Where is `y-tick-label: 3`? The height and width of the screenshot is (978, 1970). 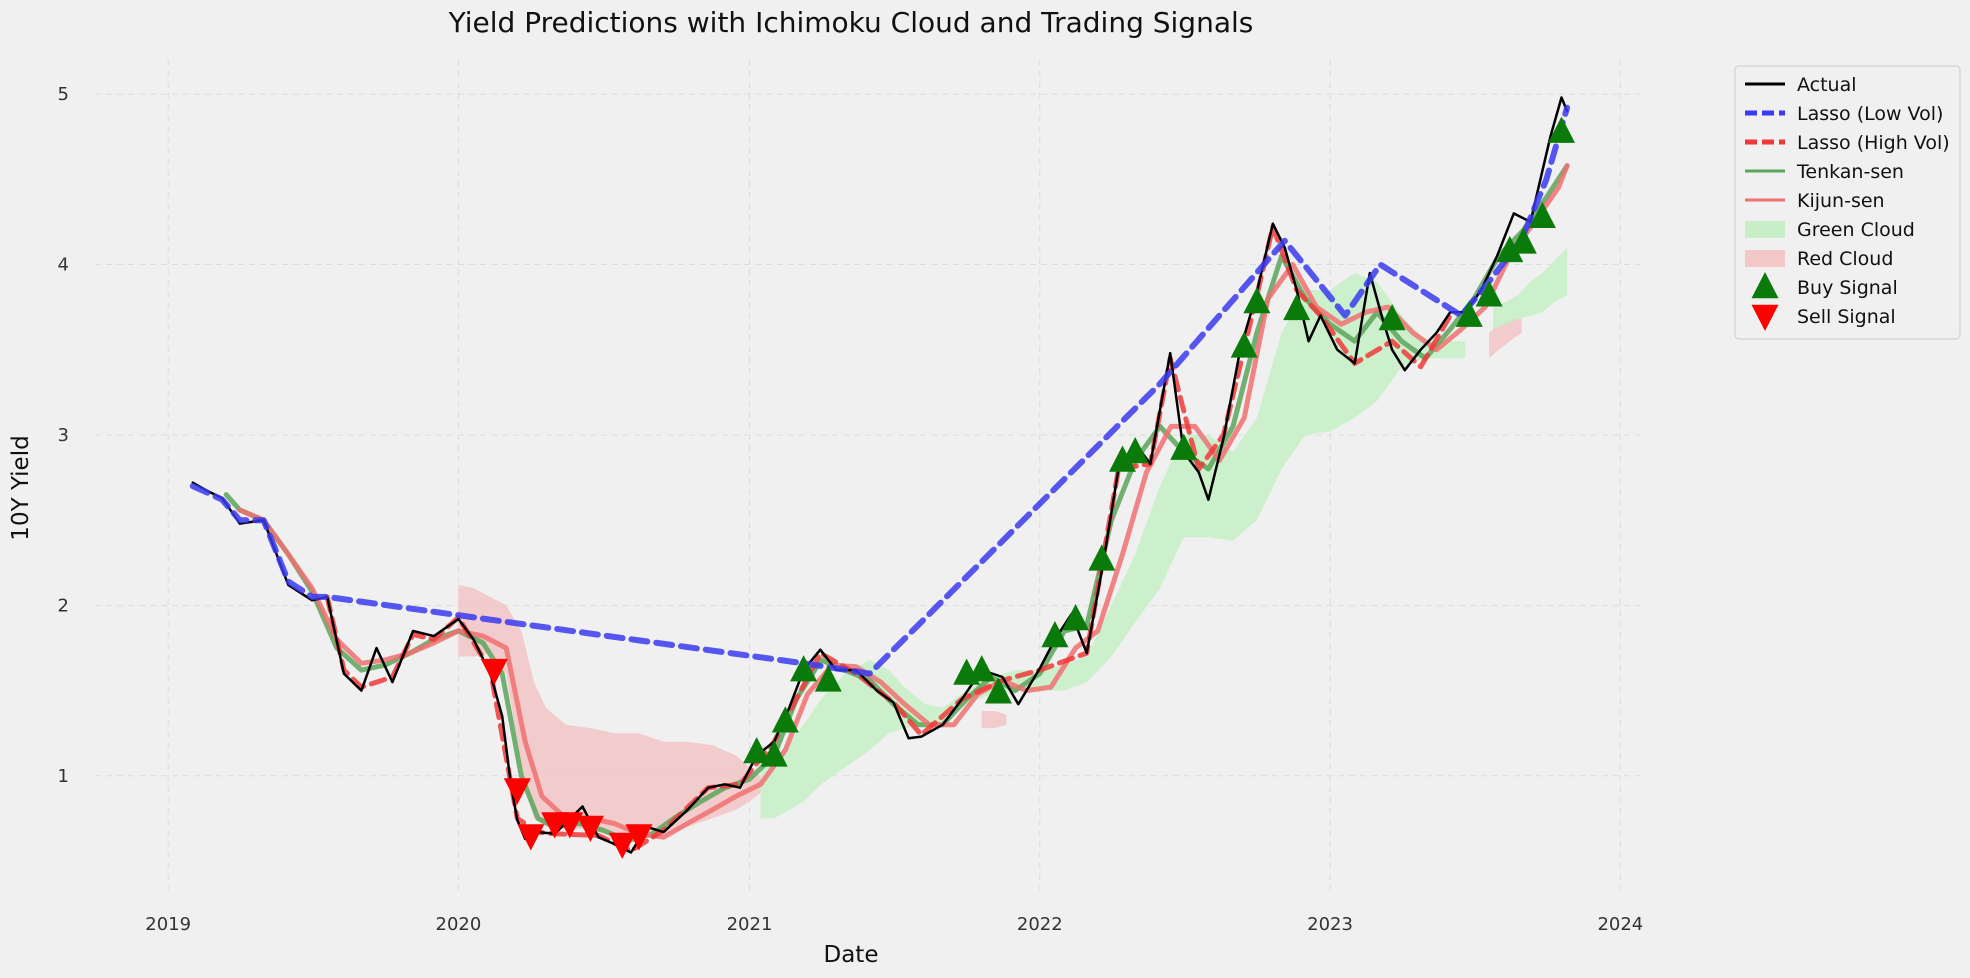 y-tick-label: 3 is located at coordinates (63, 435).